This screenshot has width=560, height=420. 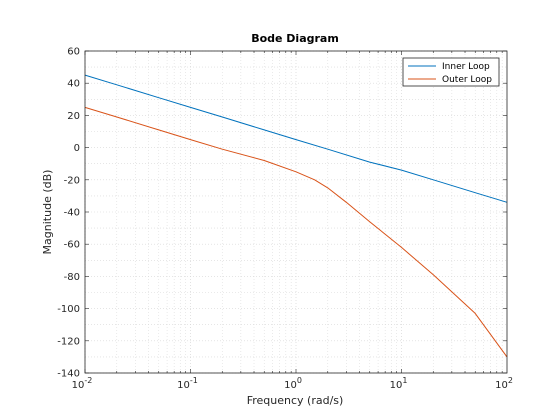 I want to click on y-tick-label: -120, so click(x=68, y=341).